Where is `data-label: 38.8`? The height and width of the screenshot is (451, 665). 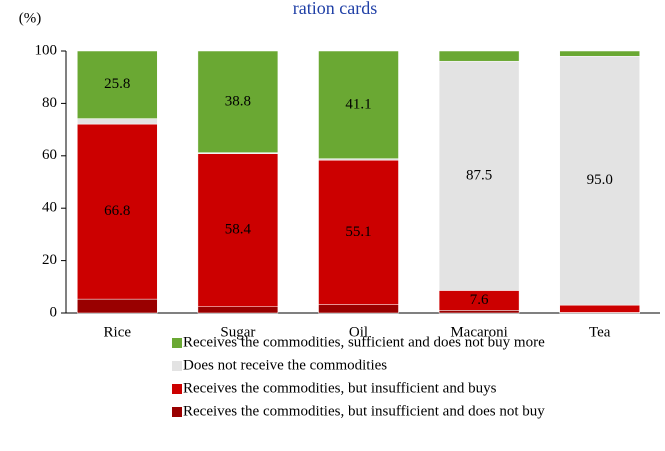
data-label: 38.8 is located at coordinates (238, 101).